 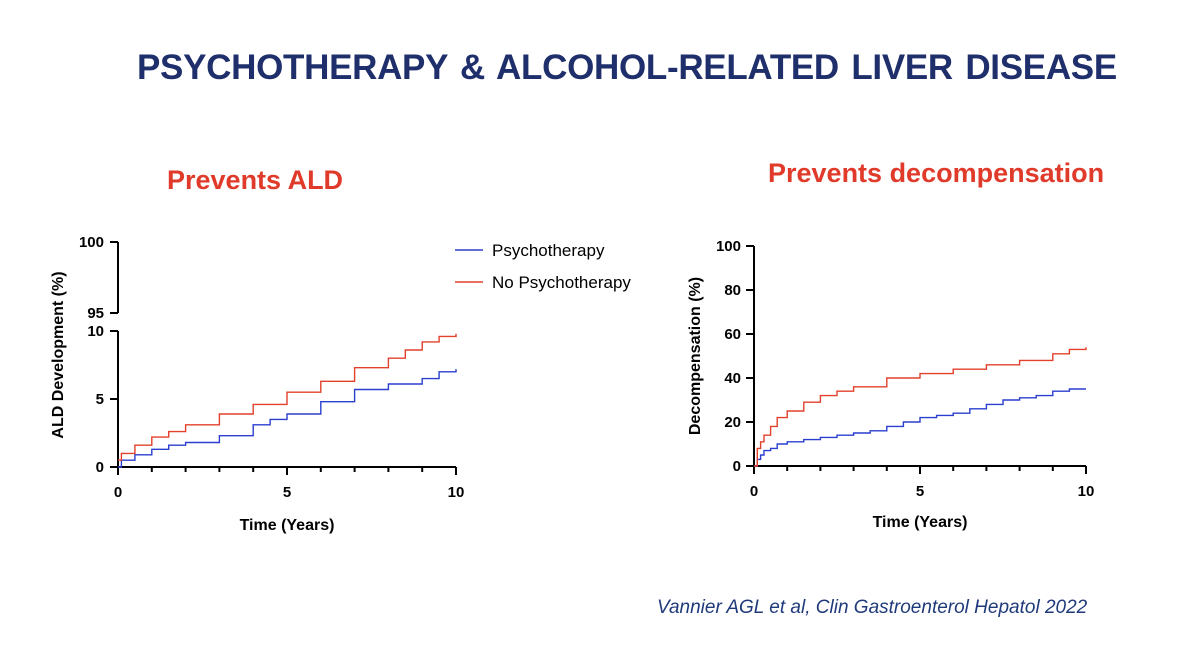 I want to click on decomp-y-tick-label: 60, so click(x=732, y=334).